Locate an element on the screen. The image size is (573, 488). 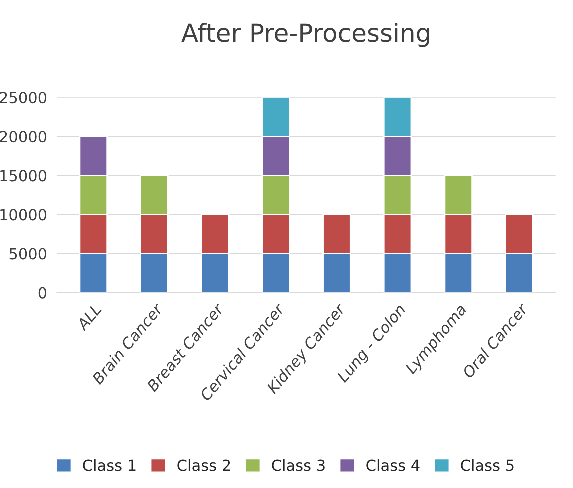
x-tick-label: ALL is located at coordinates (89, 318).